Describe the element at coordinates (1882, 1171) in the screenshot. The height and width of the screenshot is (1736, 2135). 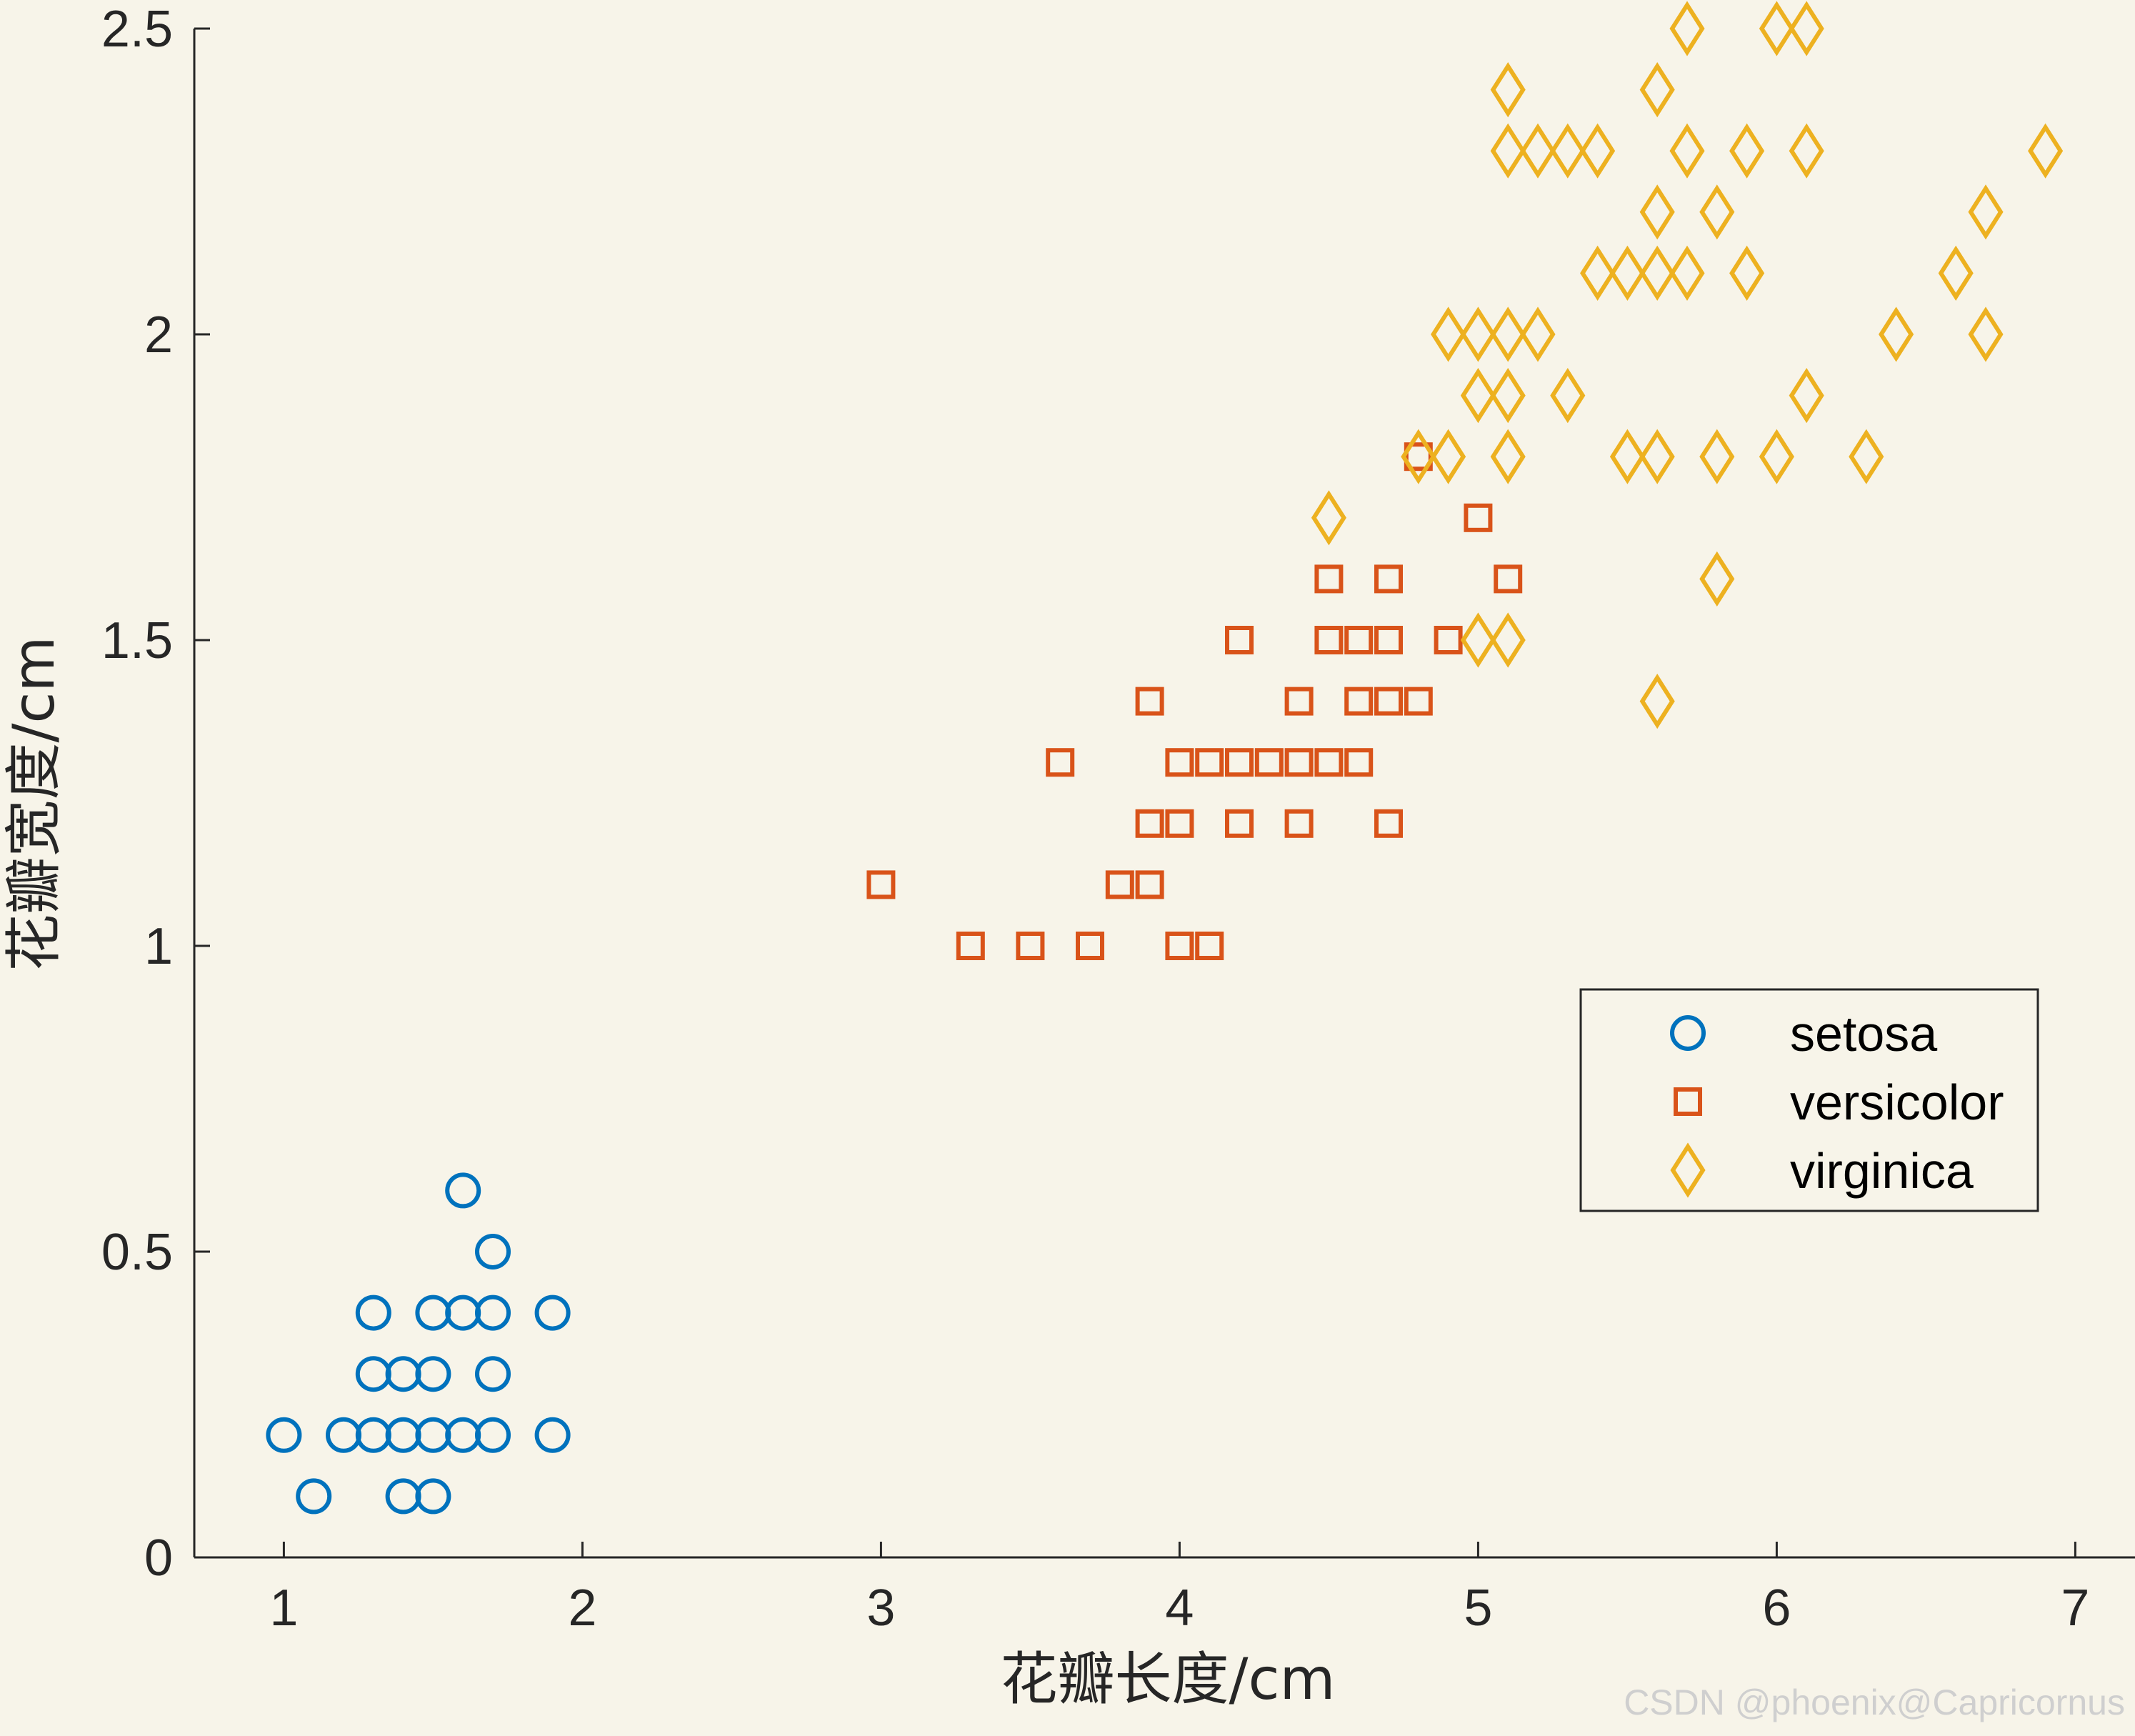
I see `legend-label-virginica: virginica` at that location.